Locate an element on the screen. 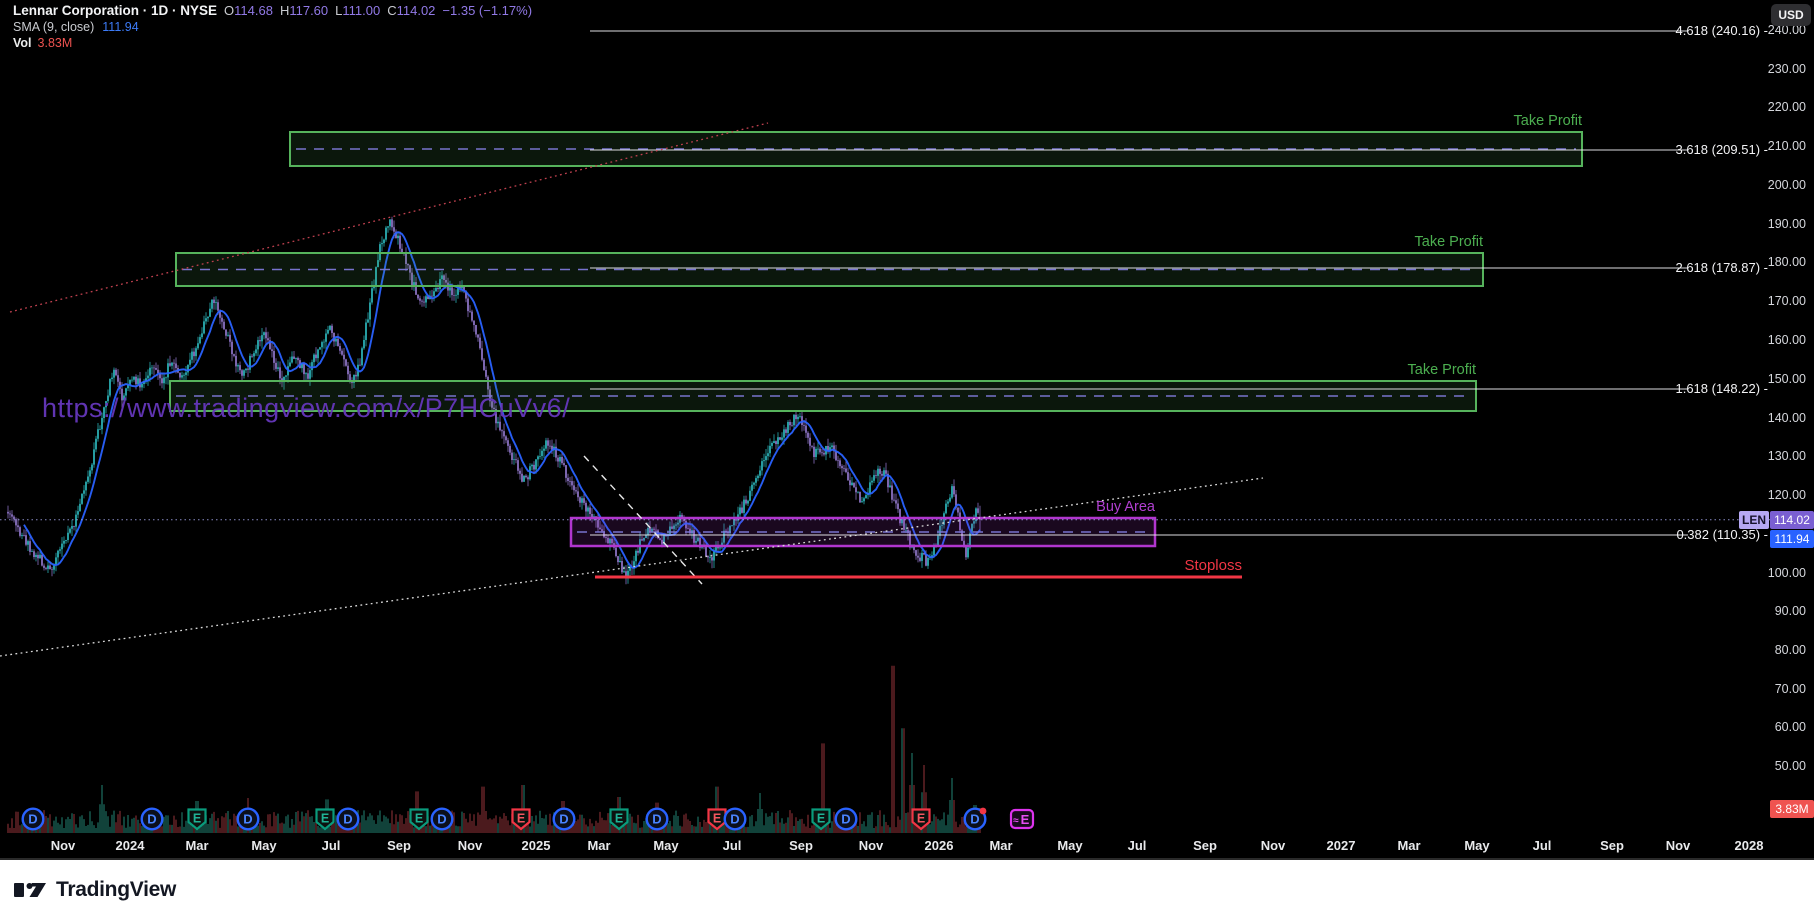 The width and height of the screenshot is (1814, 920). price-tick: 150.00 is located at coordinates (1786, 379).